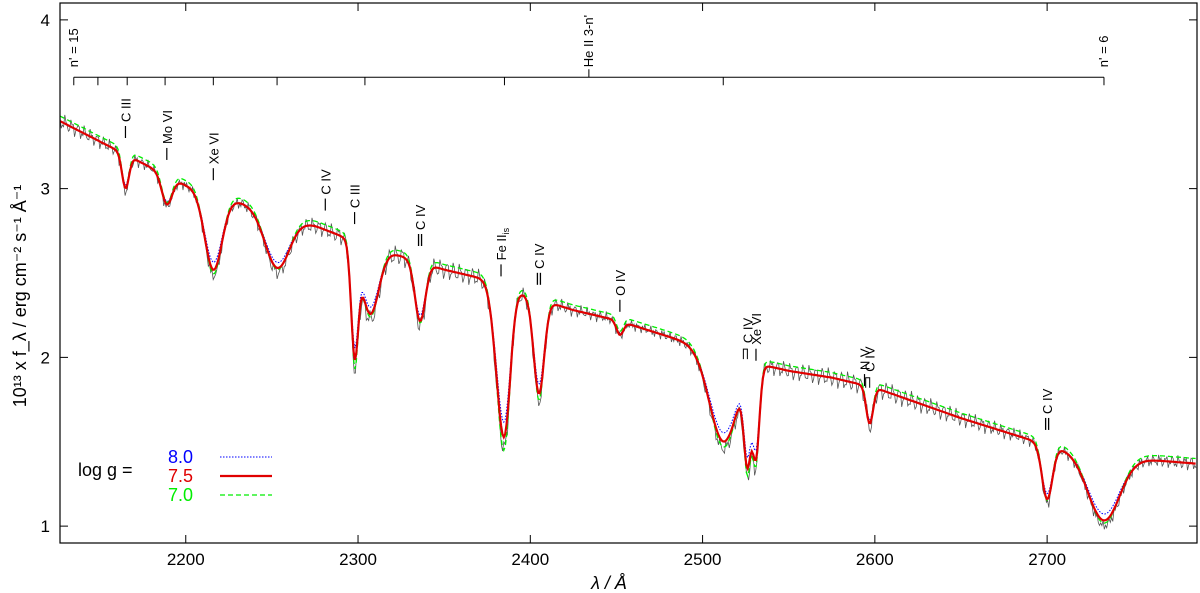 The width and height of the screenshot is (1200, 593). I want to click on line-id-fe-ii: Fe IIis, so click(502, 252).